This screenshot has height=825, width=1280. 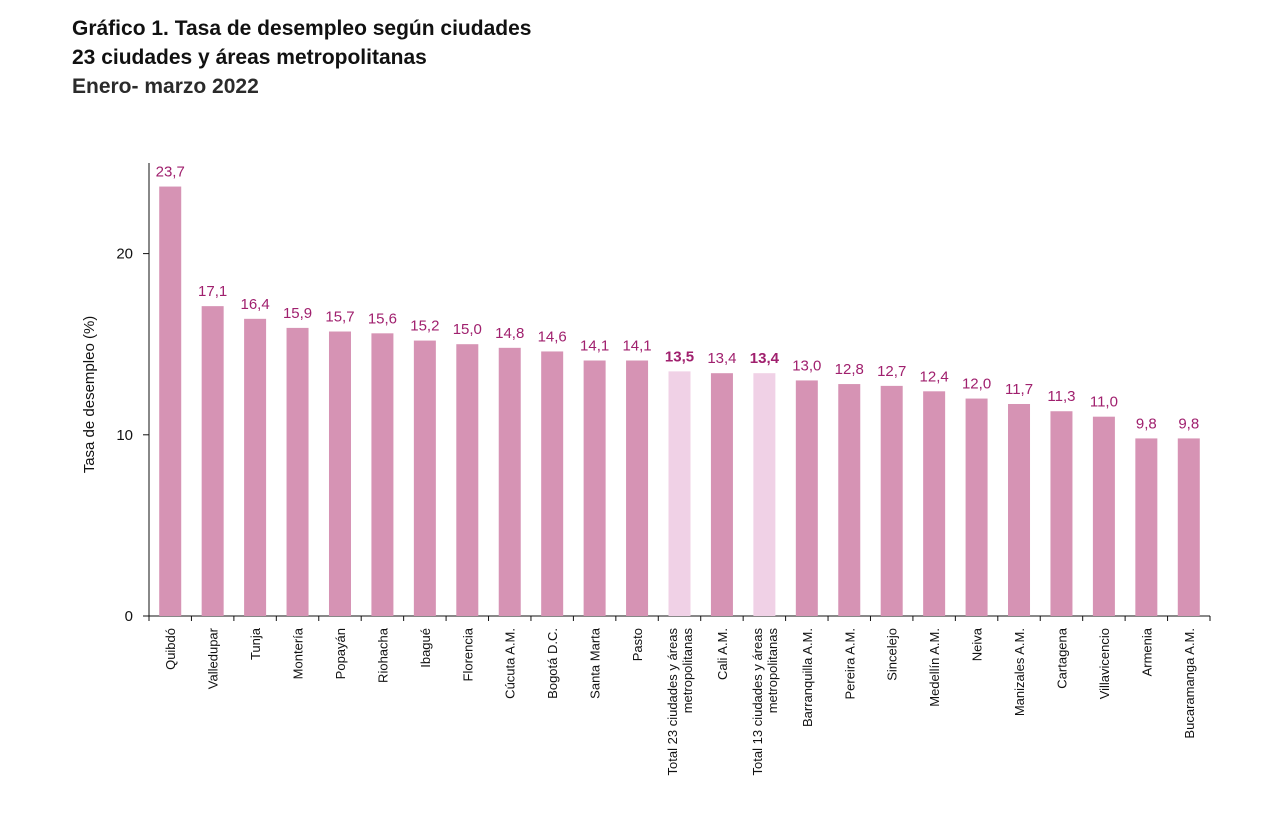 I want to click on x-tick-label-line: Villavicencio, so click(x=1104, y=663).